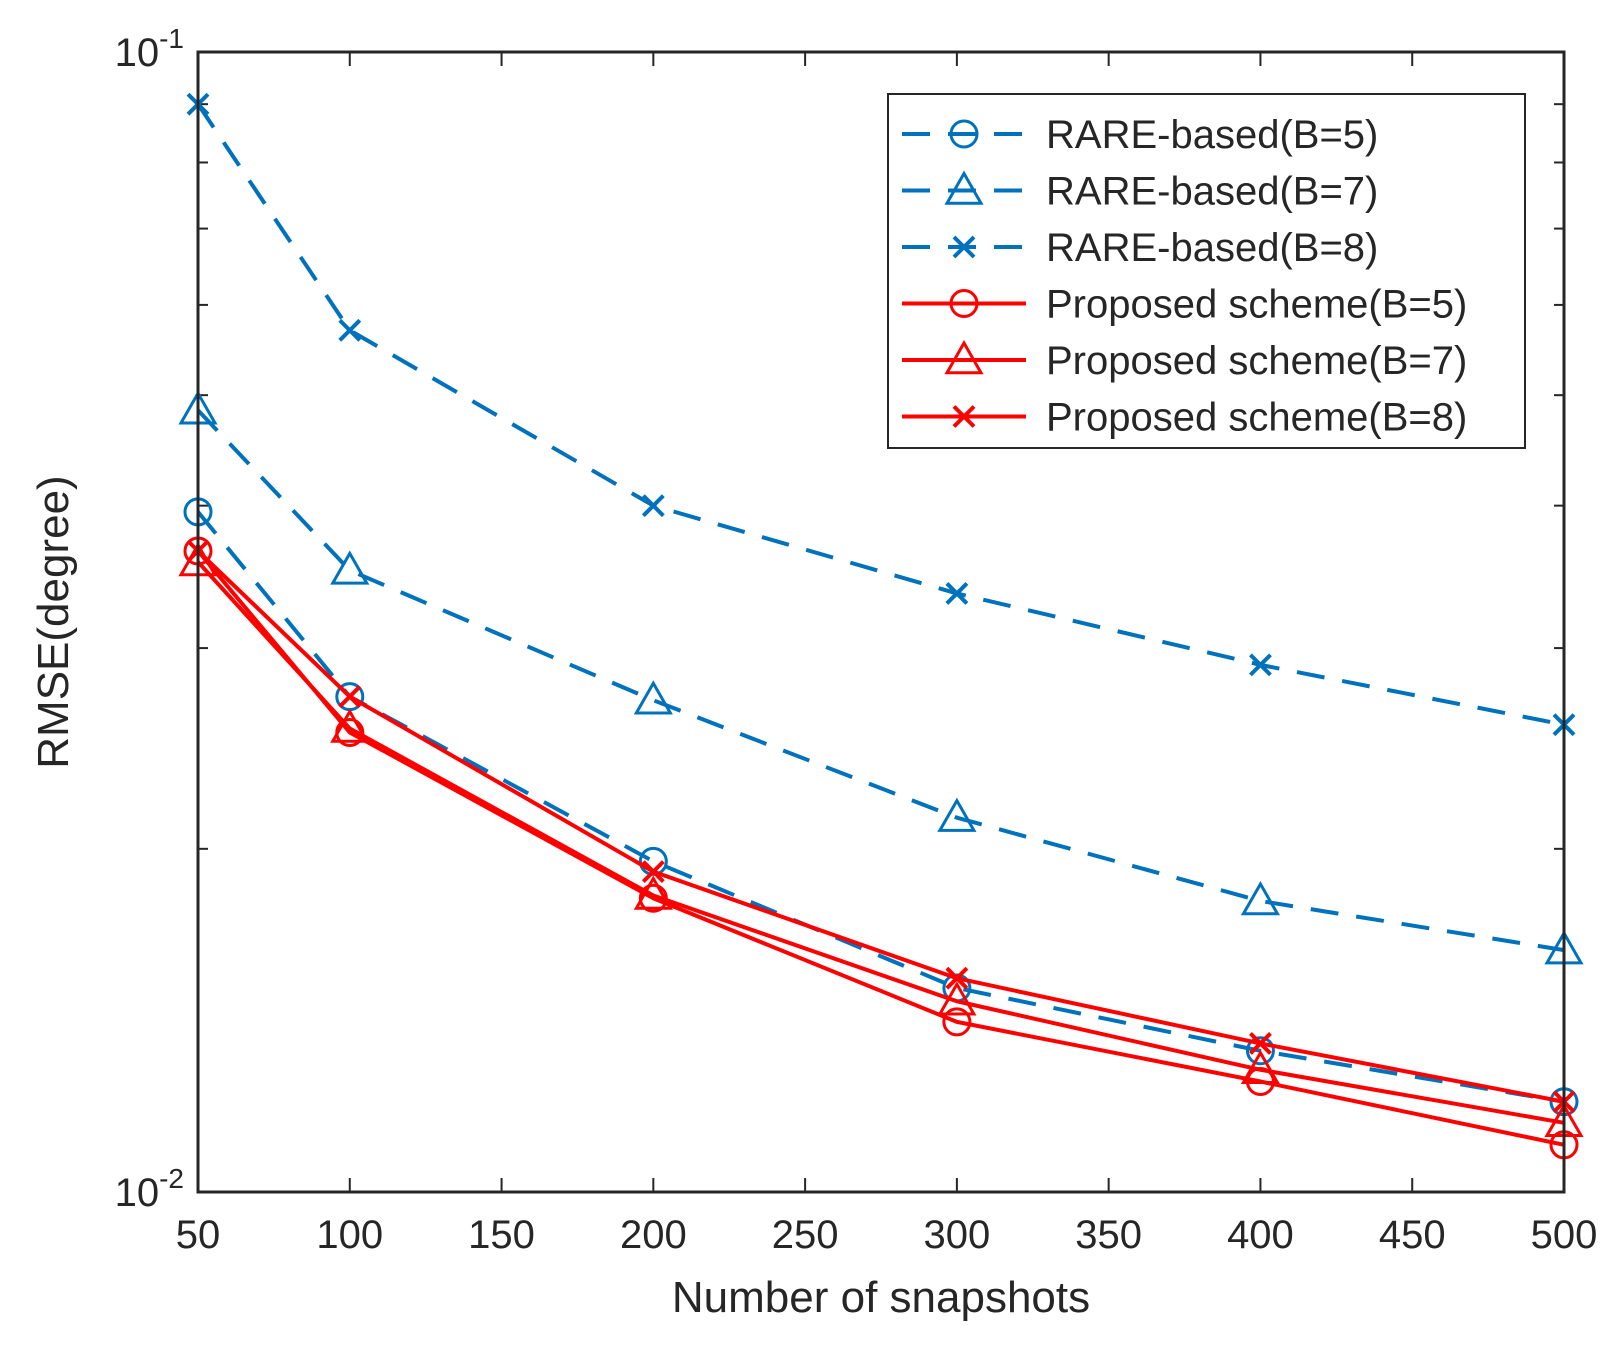 This screenshot has width=1618, height=1346. Describe the element at coordinates (1256, 361) in the screenshot. I see `legend-label: Proposed scheme(B=7)` at that location.